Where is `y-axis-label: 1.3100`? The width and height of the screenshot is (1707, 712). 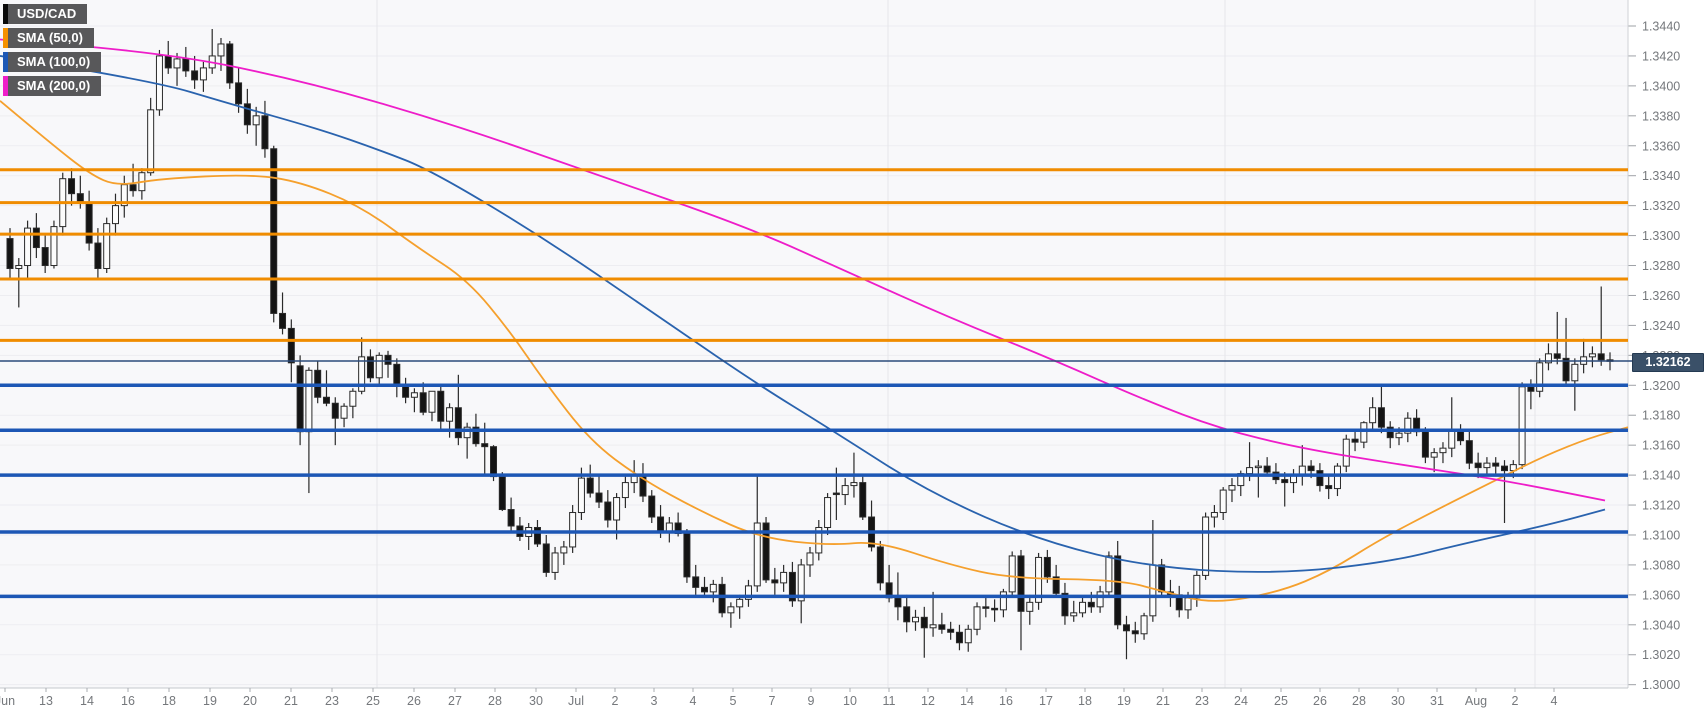 y-axis-label: 1.3100 is located at coordinates (1661, 535).